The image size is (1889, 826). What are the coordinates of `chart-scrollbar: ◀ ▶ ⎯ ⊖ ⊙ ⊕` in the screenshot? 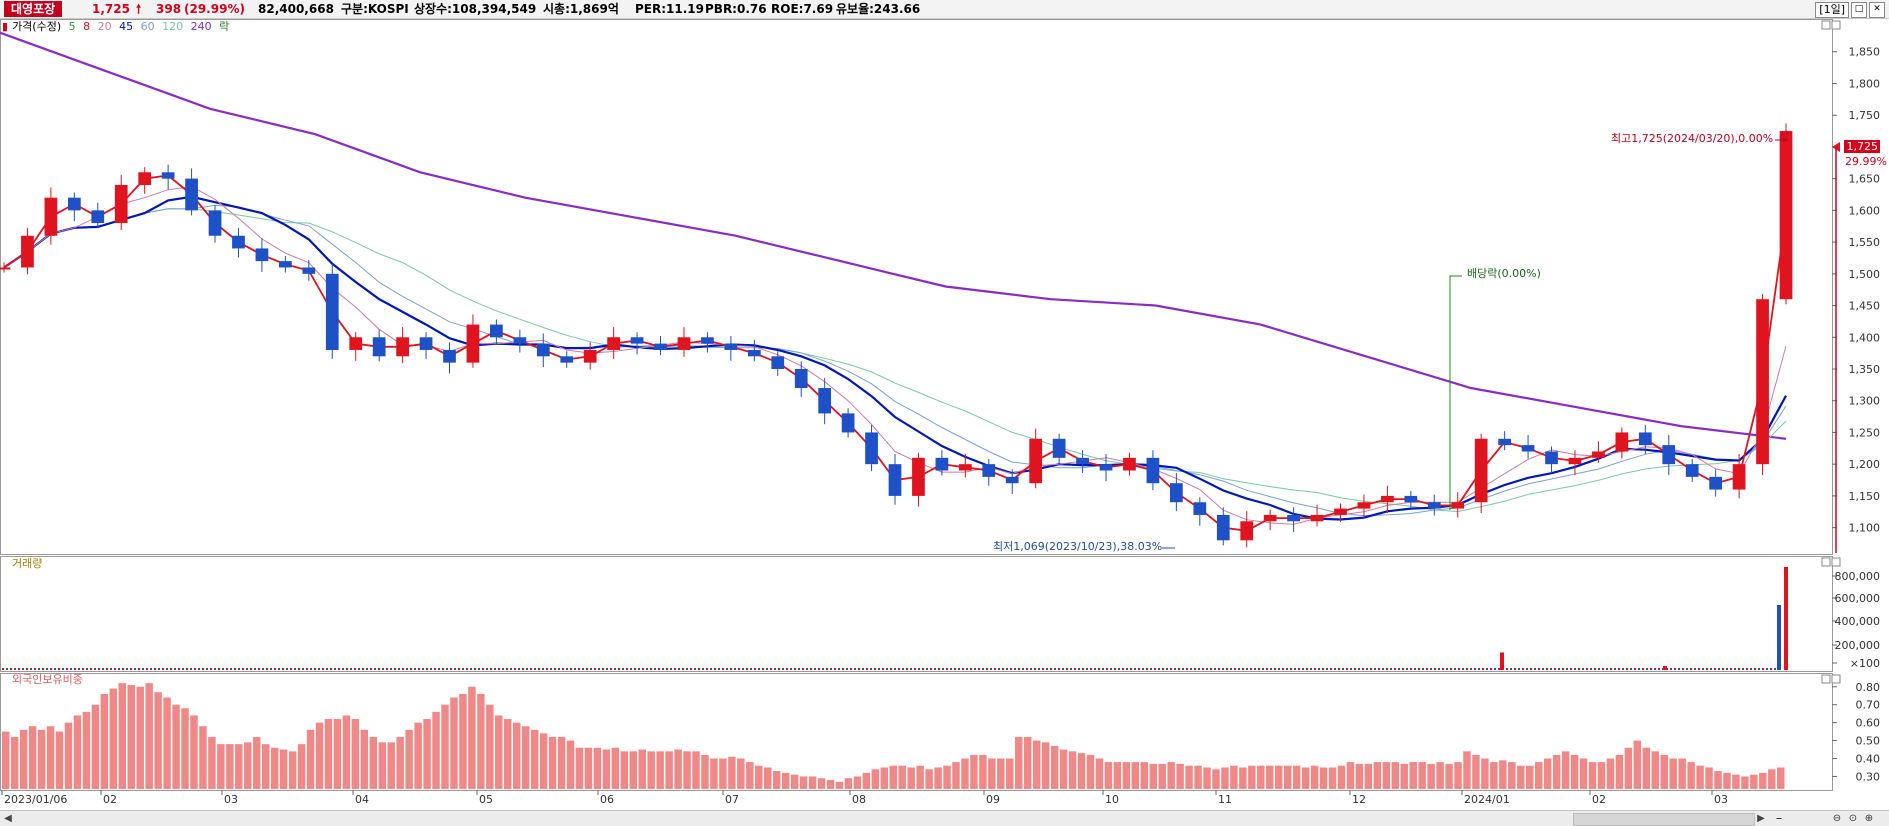 It's located at (944, 818).